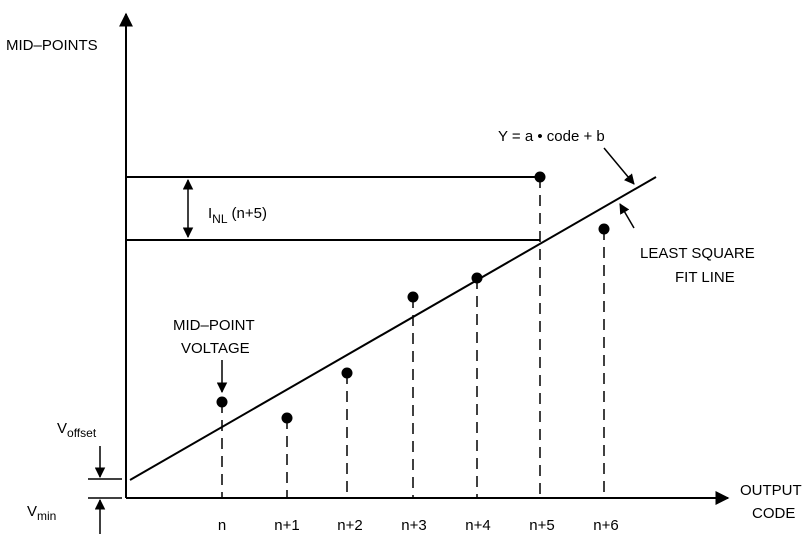  Describe the element at coordinates (214, 325) in the screenshot. I see `midpoint-label-line1: MID–POINT` at that location.